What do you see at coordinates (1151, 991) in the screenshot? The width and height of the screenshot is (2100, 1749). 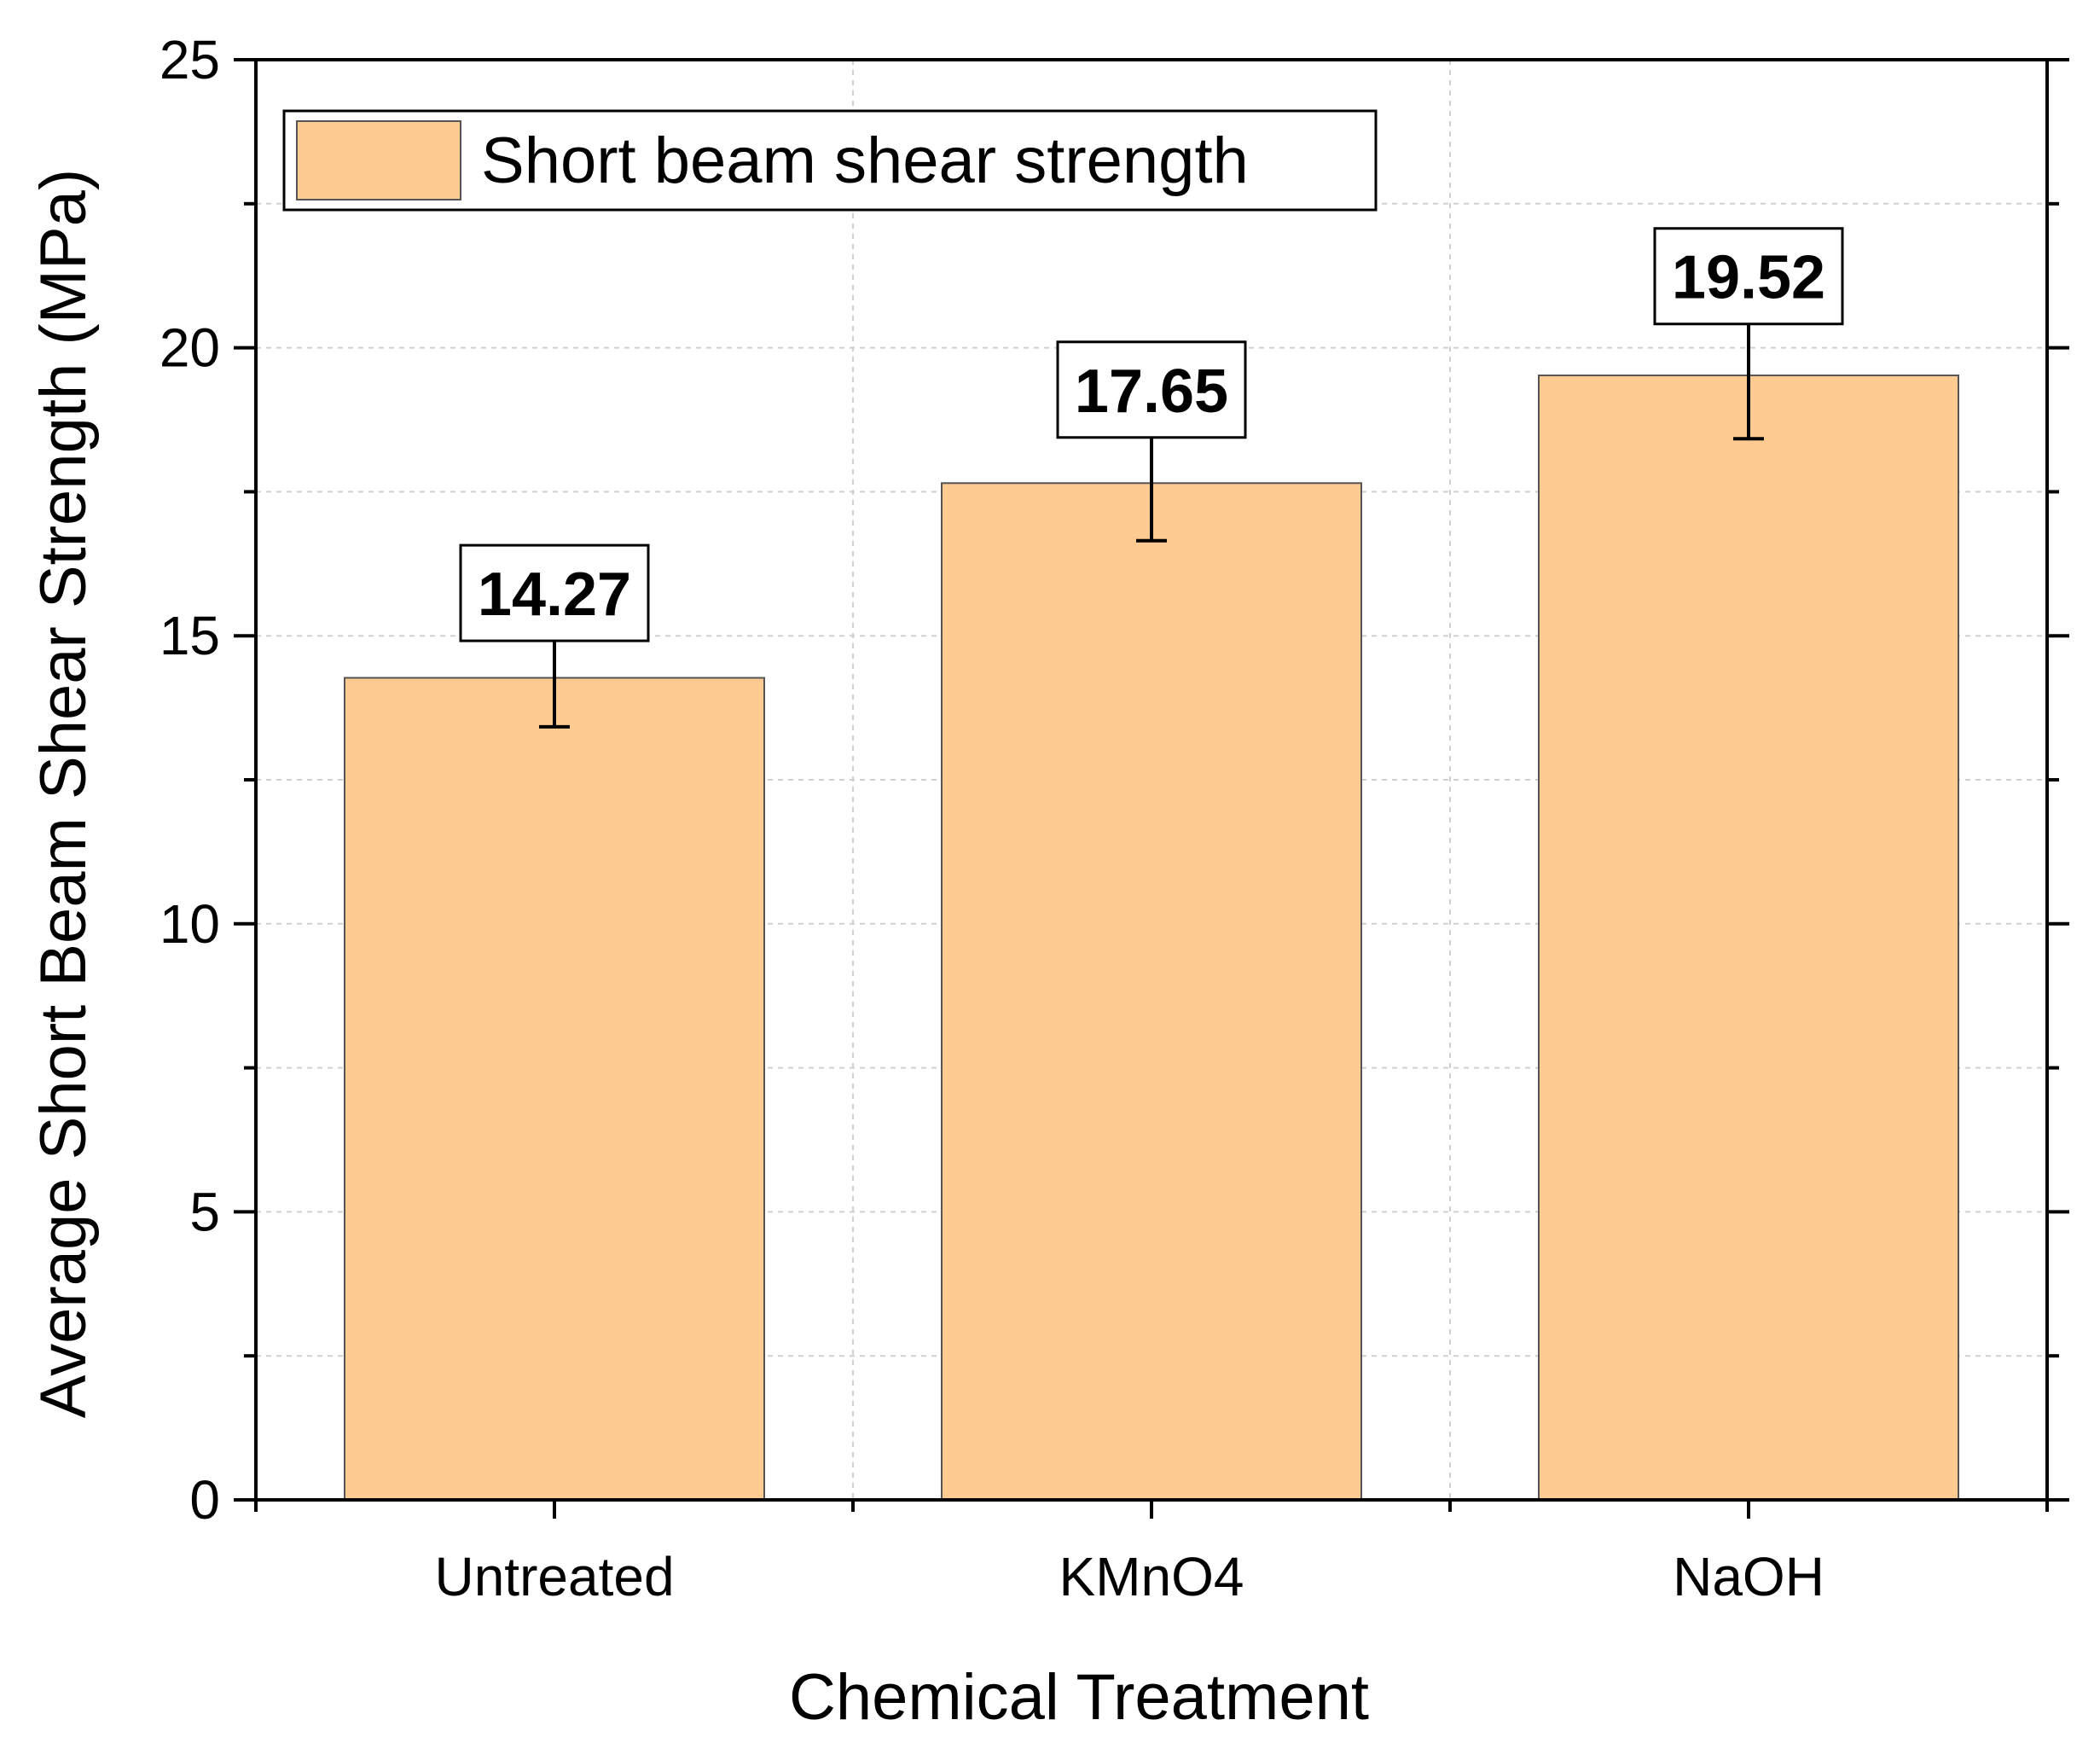 I see `bar-kmno4` at bounding box center [1151, 991].